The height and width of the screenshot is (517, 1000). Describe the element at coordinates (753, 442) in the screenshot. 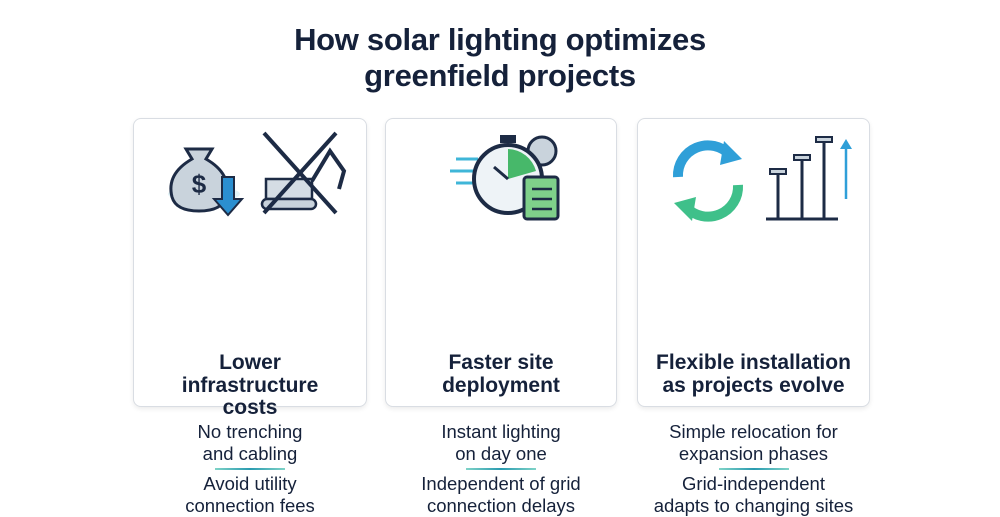

I see `card-point: Simple relocation for expansion phases` at that location.